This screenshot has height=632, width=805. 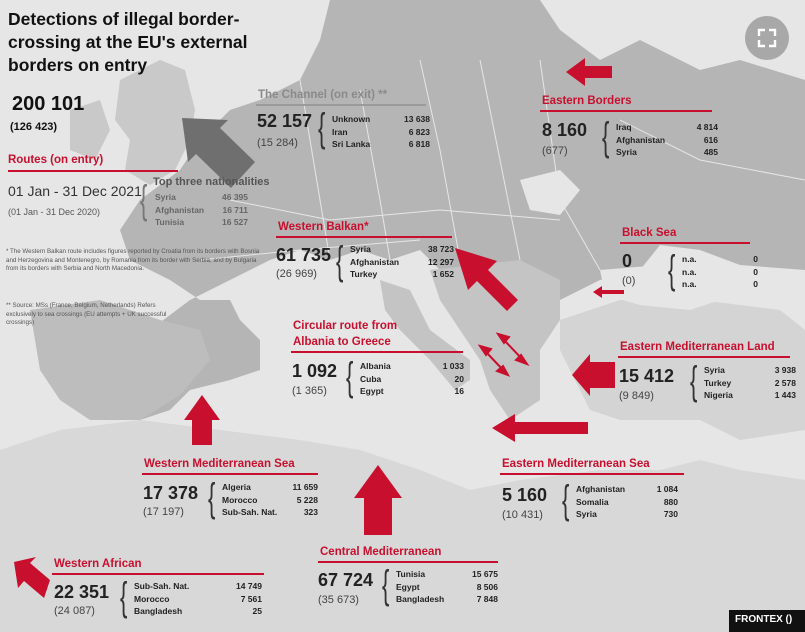 I want to click on western-african-rule, so click(x=158, y=574).